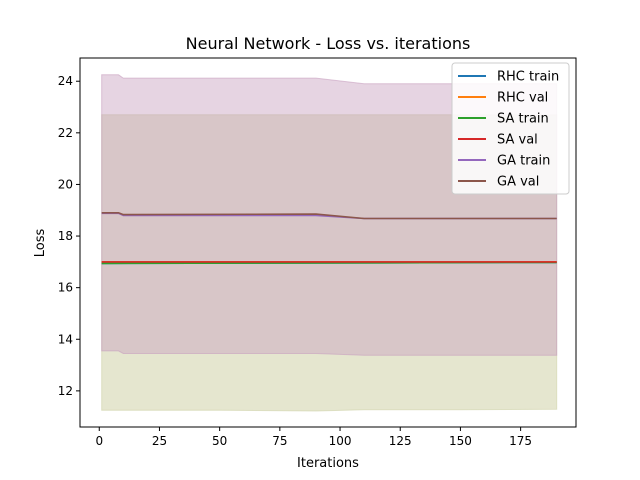 This screenshot has width=640, height=480. Describe the element at coordinates (65, 184) in the screenshot. I see `y-tick-label: 20` at that location.